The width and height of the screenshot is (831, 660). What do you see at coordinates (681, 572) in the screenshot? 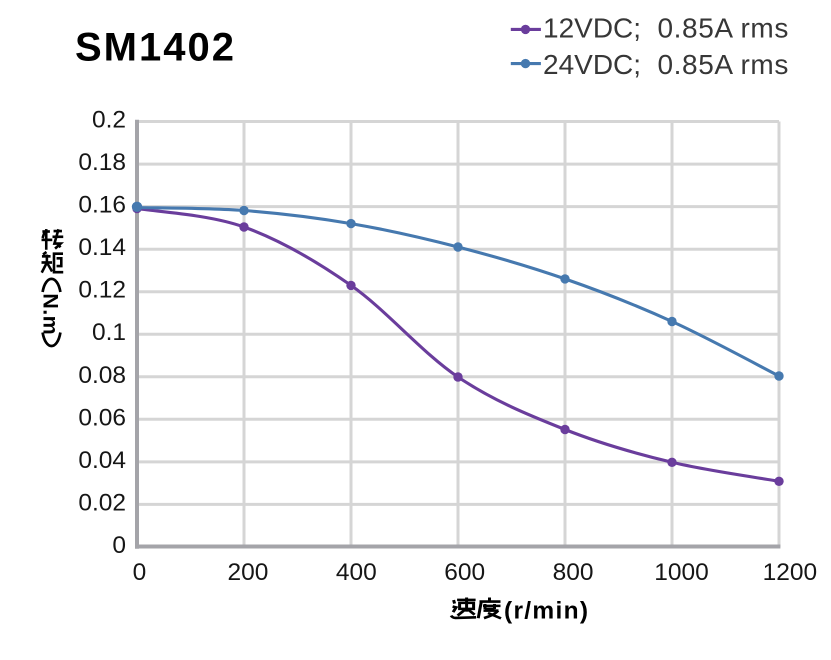
I see `svg-text: 1000` at bounding box center [681, 572].